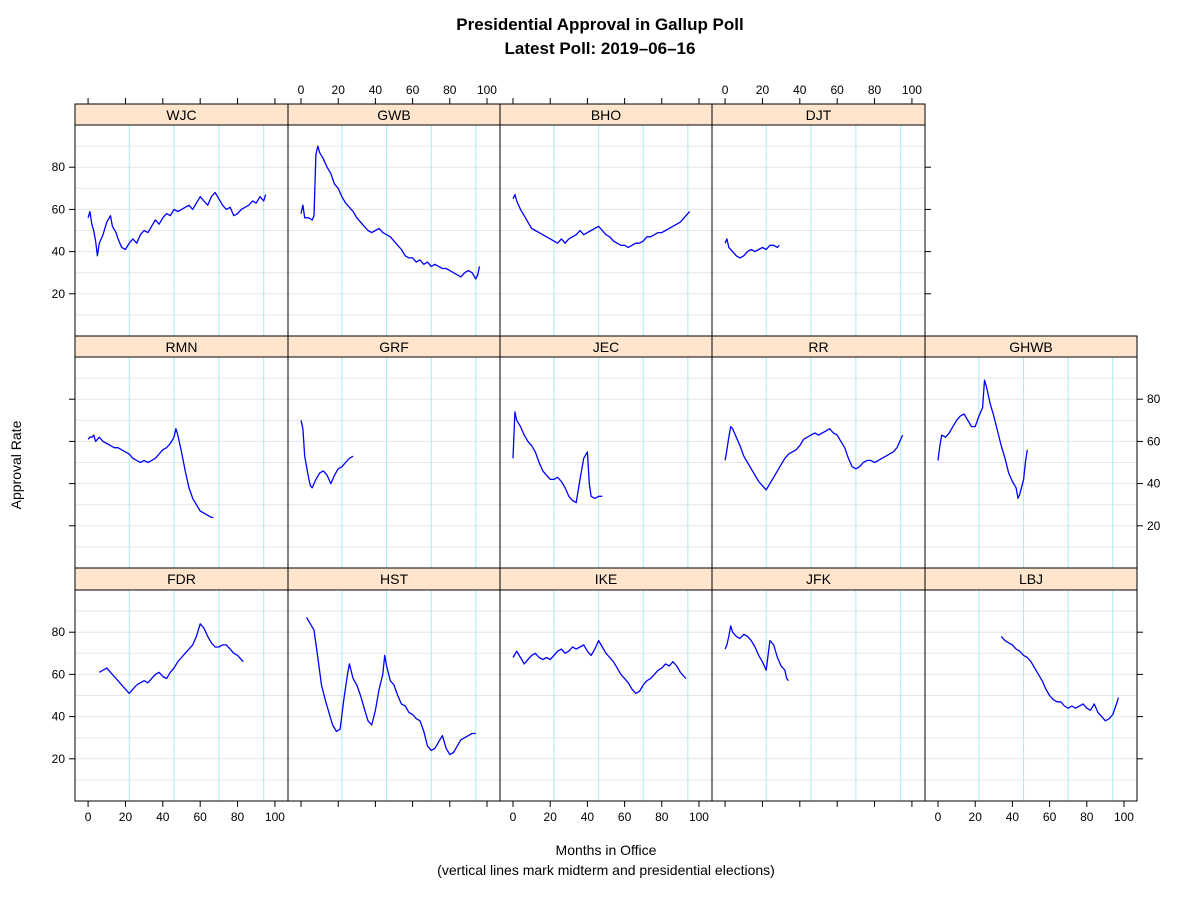  I want to click on strip-label: GWB, so click(393, 115).